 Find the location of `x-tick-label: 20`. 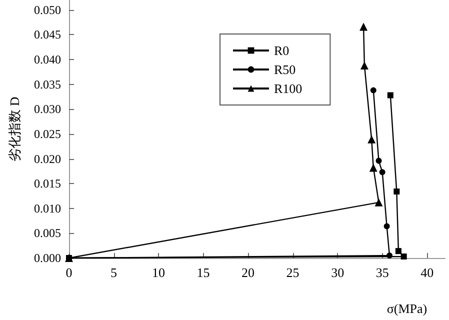

x-tick-label: 20 is located at coordinates (248, 272).